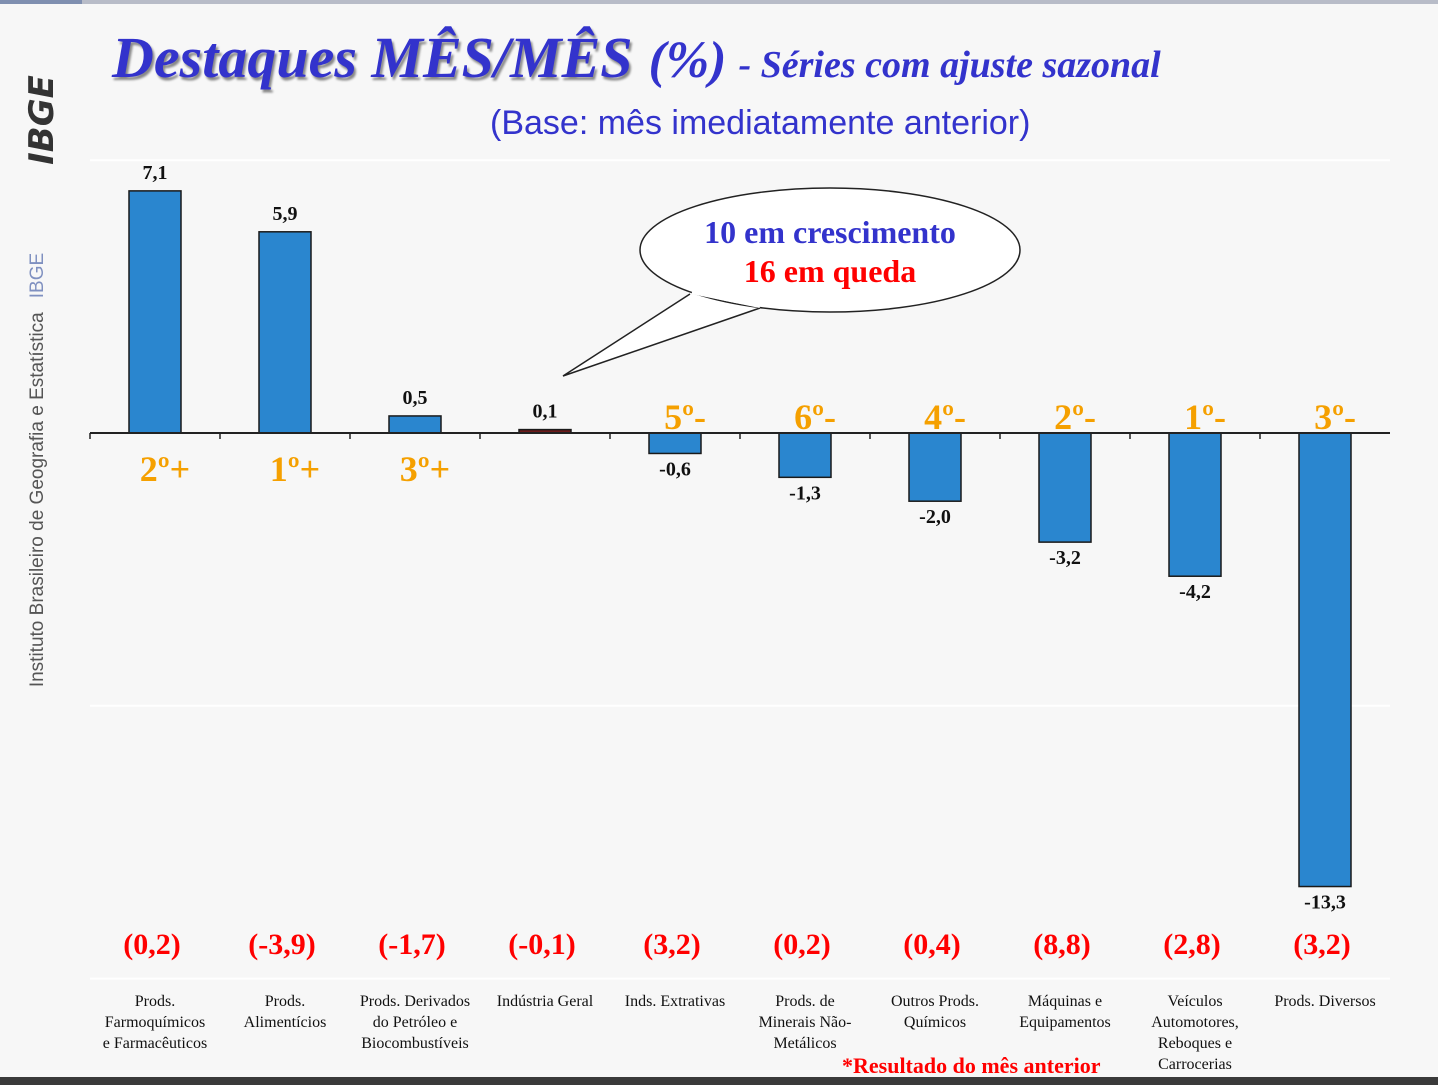 Image resolution: width=1438 pixels, height=1085 pixels. What do you see at coordinates (971, 1065) in the screenshot?
I see `footnote: *Resultado do mês anterior` at bounding box center [971, 1065].